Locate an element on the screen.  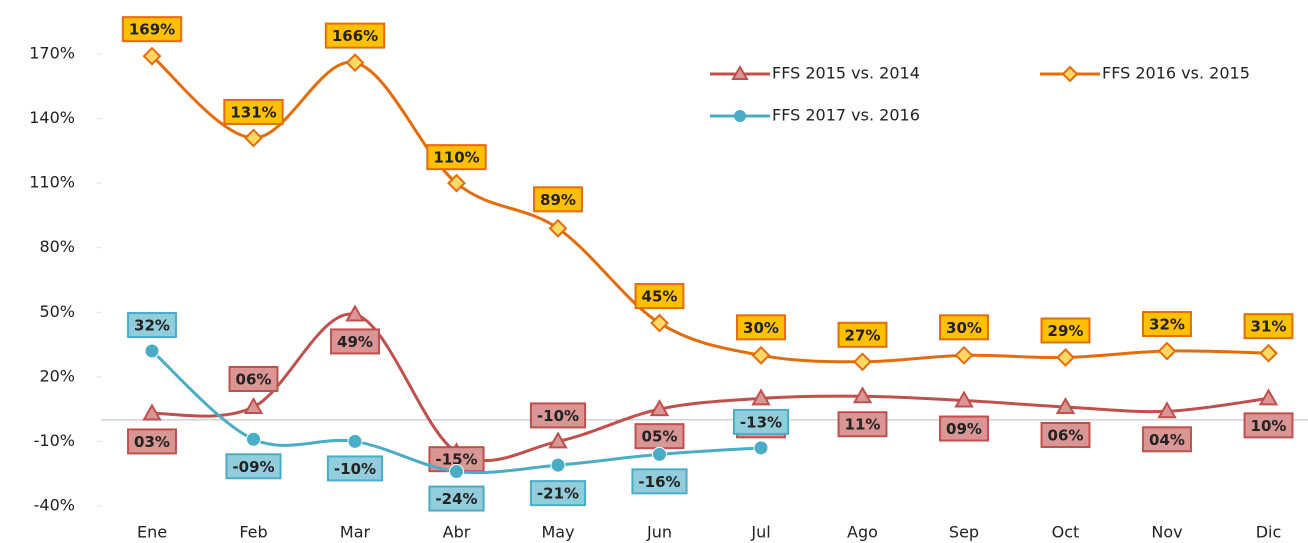
data-label: -16% is located at coordinates (659, 482).